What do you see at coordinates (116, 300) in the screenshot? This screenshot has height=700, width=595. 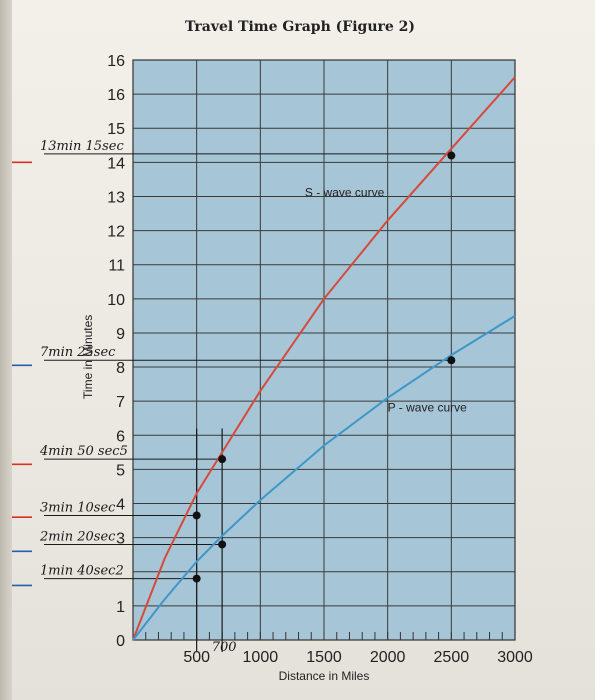 I see `y-tick-label: 10` at bounding box center [116, 300].